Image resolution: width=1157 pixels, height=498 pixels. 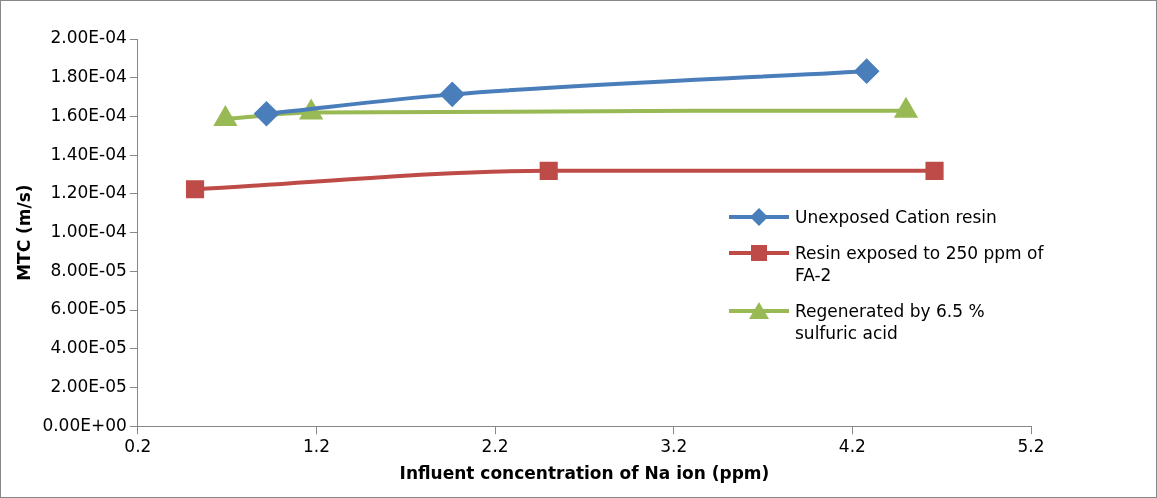 I want to click on y-axis-title: MTC (m/s), so click(x=23, y=232).